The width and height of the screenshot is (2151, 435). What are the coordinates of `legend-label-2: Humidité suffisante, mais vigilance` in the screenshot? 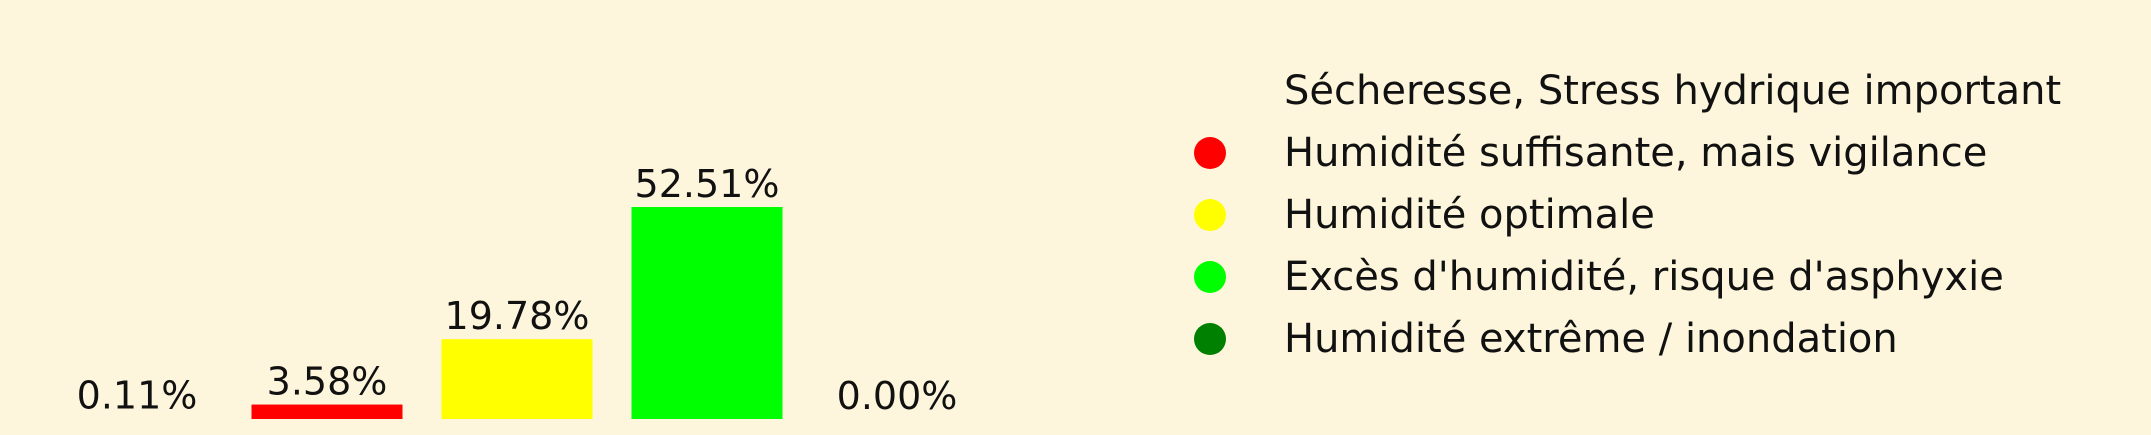 It's located at (1636, 153).